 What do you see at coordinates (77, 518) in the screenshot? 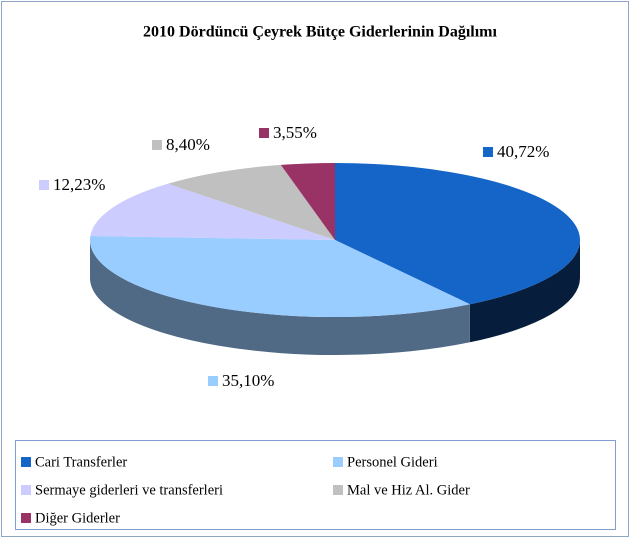
I see `legend-label: Diğer Giderler` at bounding box center [77, 518].